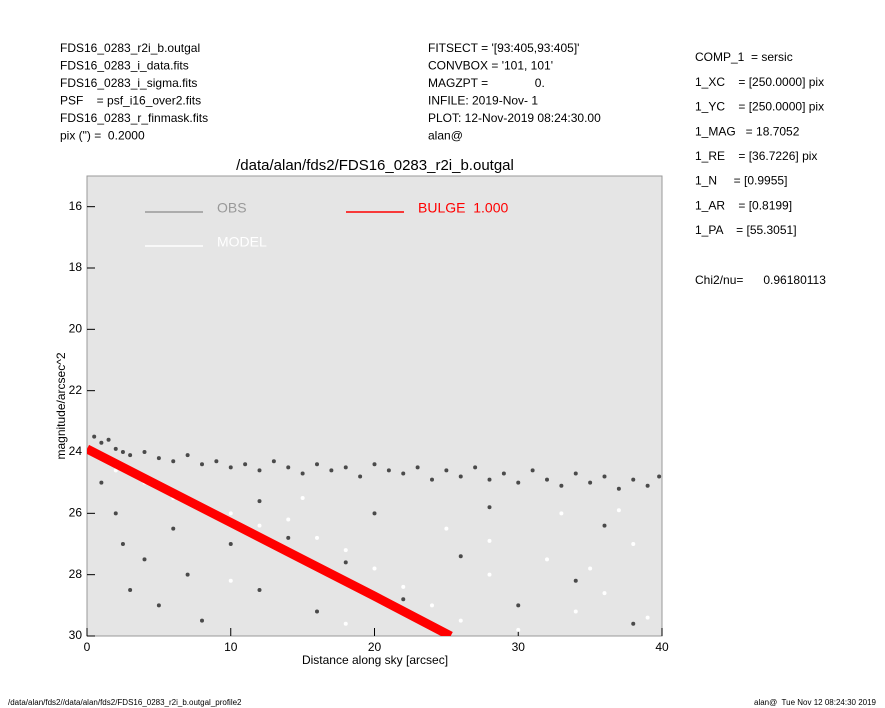  What do you see at coordinates (463, 208) in the screenshot?
I see `legend-label: BULGE 1.000` at bounding box center [463, 208].